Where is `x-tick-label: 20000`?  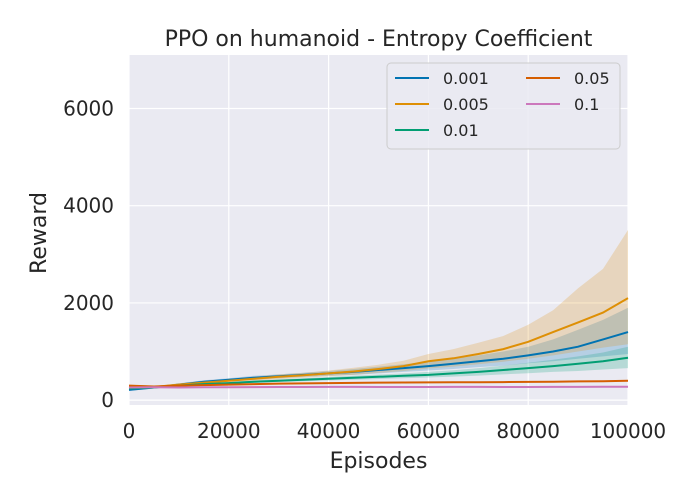
x-tick-label: 20000 is located at coordinates (229, 431).